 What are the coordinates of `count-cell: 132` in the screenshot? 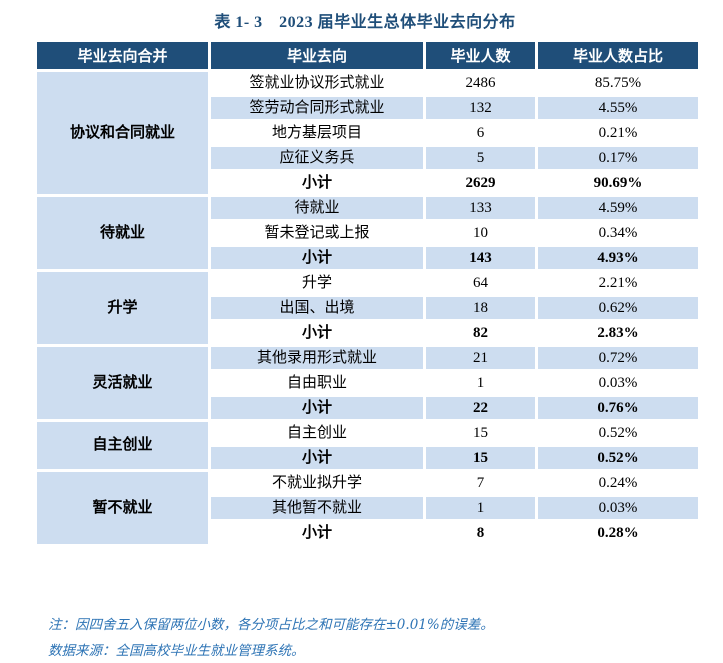 It's located at (480, 108).